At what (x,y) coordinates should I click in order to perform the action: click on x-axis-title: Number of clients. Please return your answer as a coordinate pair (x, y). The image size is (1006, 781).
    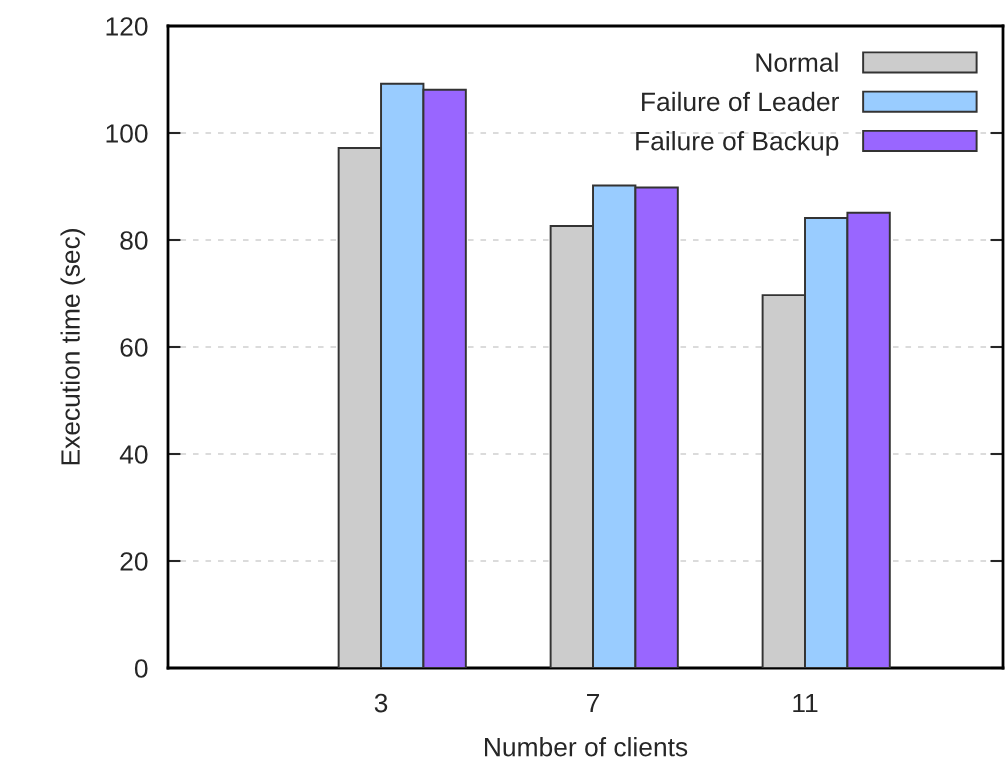
    Looking at the image, I should click on (586, 747).